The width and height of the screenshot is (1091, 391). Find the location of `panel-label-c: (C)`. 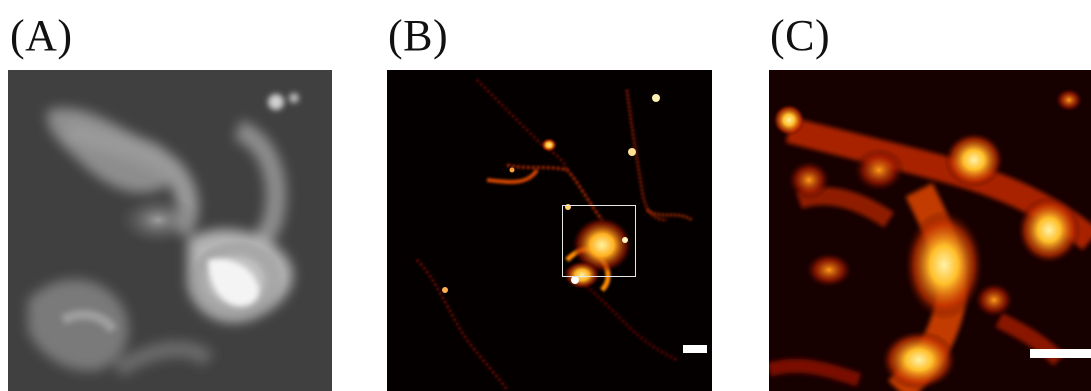

panel-label-c: (C) is located at coordinates (800, 35).